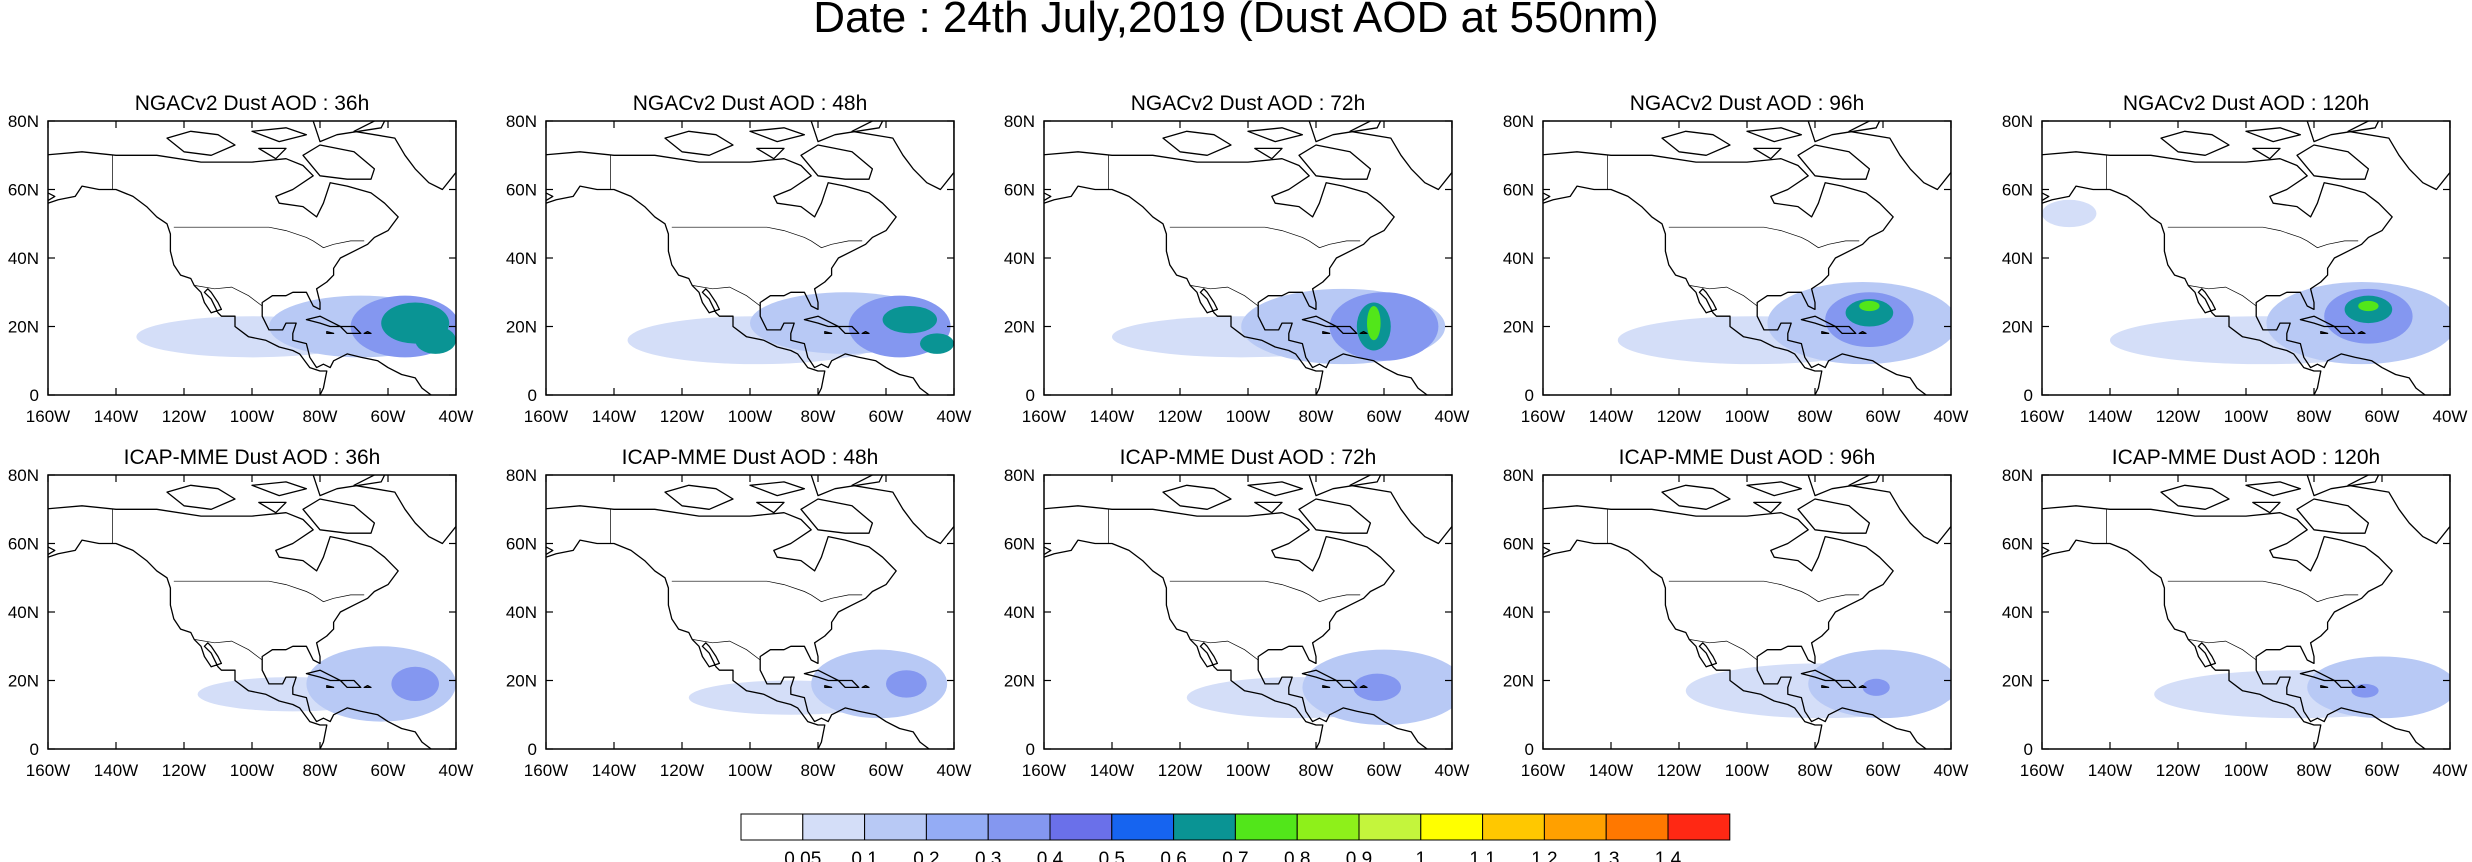 Image resolution: width=2472 pixels, height=862 pixels. Describe the element at coordinates (269, 237) in the screenshot. I see `country-border` at that location.